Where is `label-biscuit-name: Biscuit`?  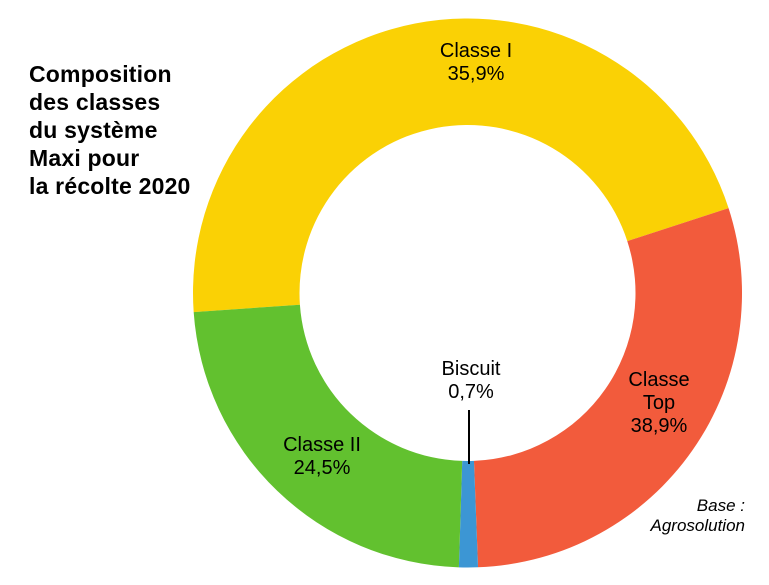 label-biscuit-name: Biscuit is located at coordinates (471, 369).